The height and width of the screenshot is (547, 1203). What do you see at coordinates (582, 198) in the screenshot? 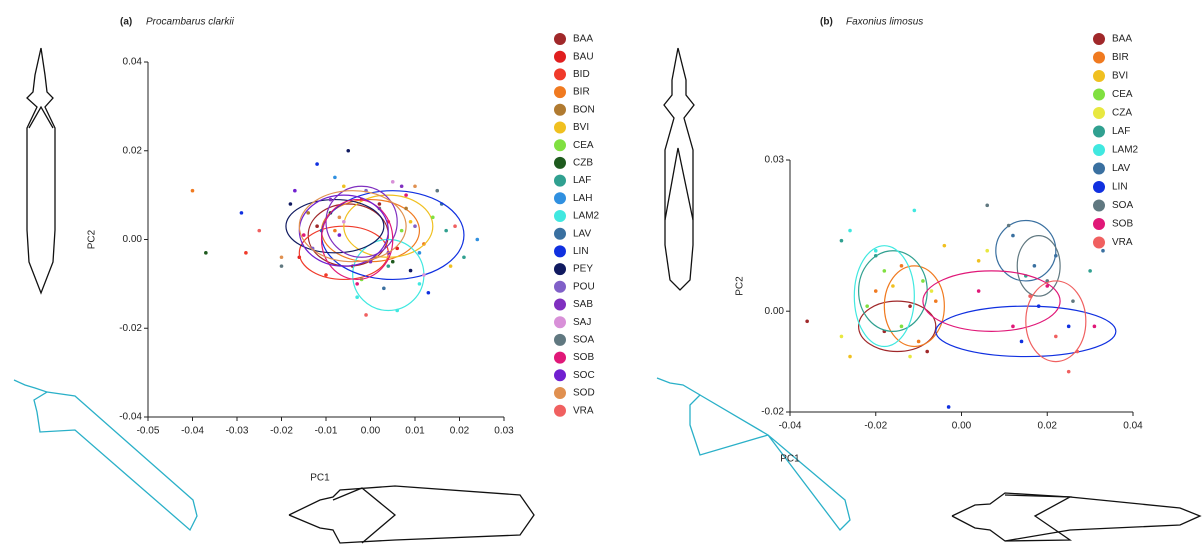
I see `legend-label: LAH` at bounding box center [582, 198].